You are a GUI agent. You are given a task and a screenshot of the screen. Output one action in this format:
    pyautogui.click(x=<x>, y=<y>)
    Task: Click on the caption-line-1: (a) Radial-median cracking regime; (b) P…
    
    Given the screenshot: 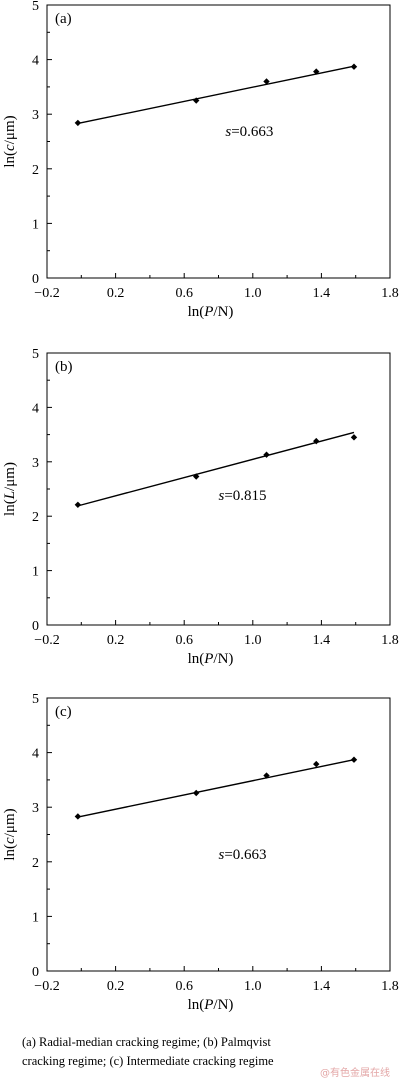 What is the action you would take?
    pyautogui.click(x=146, y=1042)
    